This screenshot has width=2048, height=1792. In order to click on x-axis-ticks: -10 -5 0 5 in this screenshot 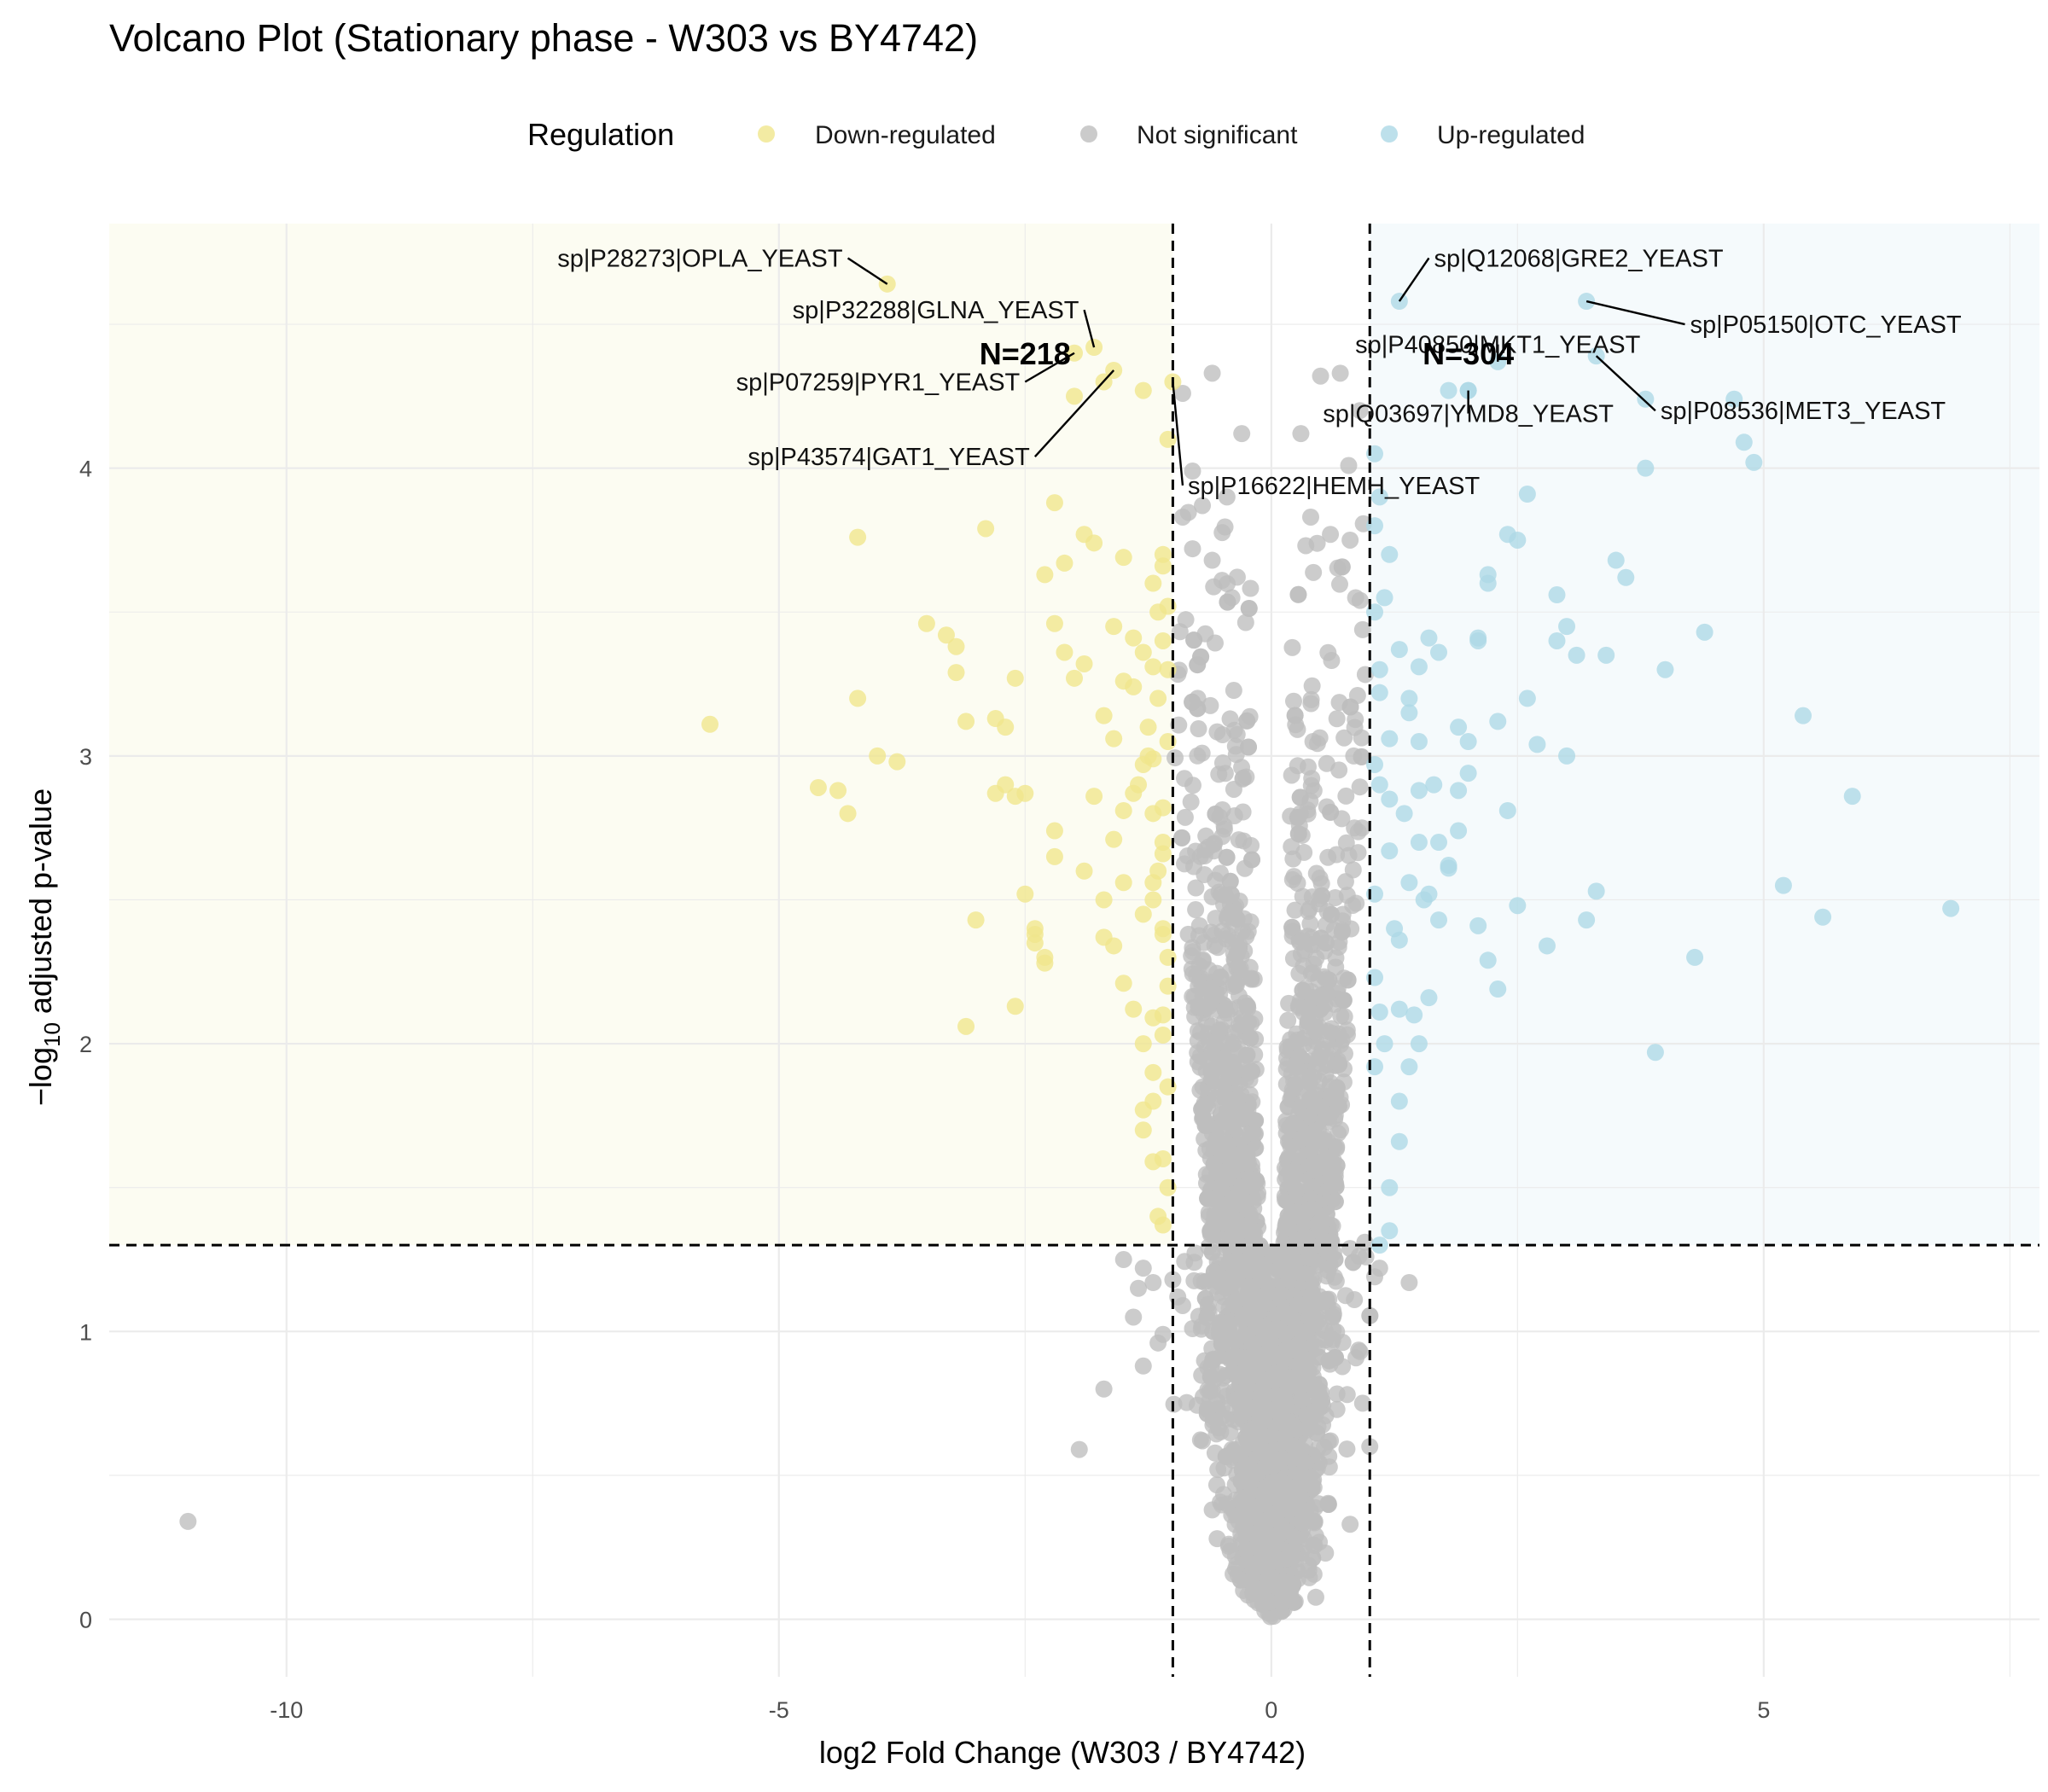, I will do `click(1020, 1710)`.